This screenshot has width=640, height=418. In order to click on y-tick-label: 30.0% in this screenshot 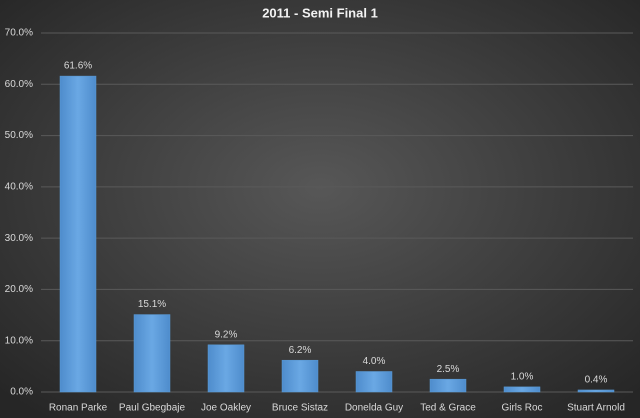, I will do `click(19, 238)`.